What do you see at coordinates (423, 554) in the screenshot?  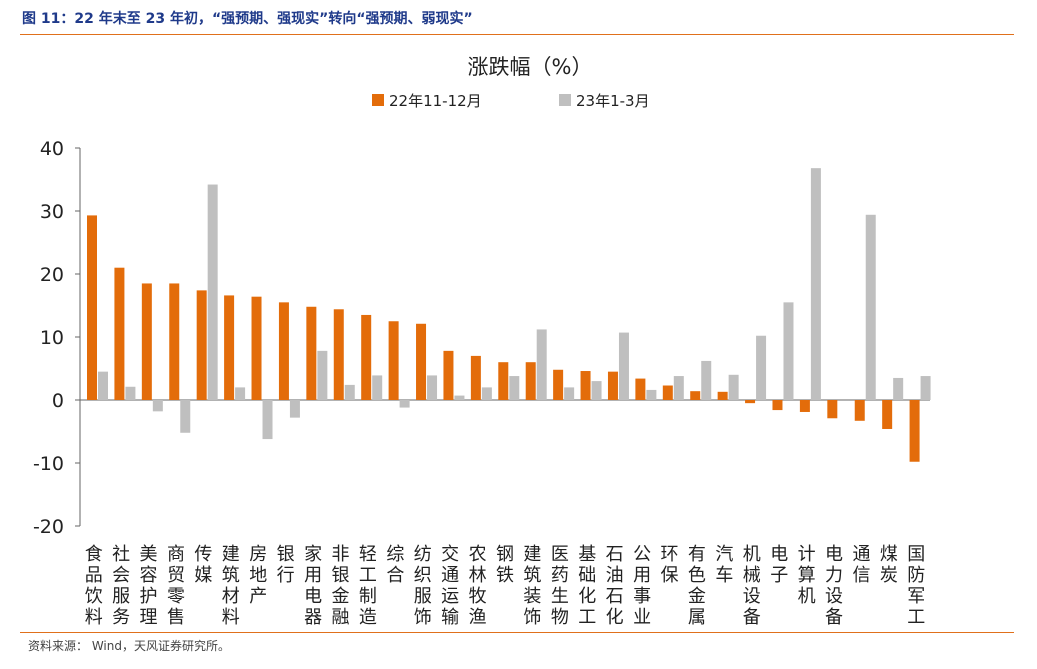 I see `x-tick-label: 纺` at bounding box center [423, 554].